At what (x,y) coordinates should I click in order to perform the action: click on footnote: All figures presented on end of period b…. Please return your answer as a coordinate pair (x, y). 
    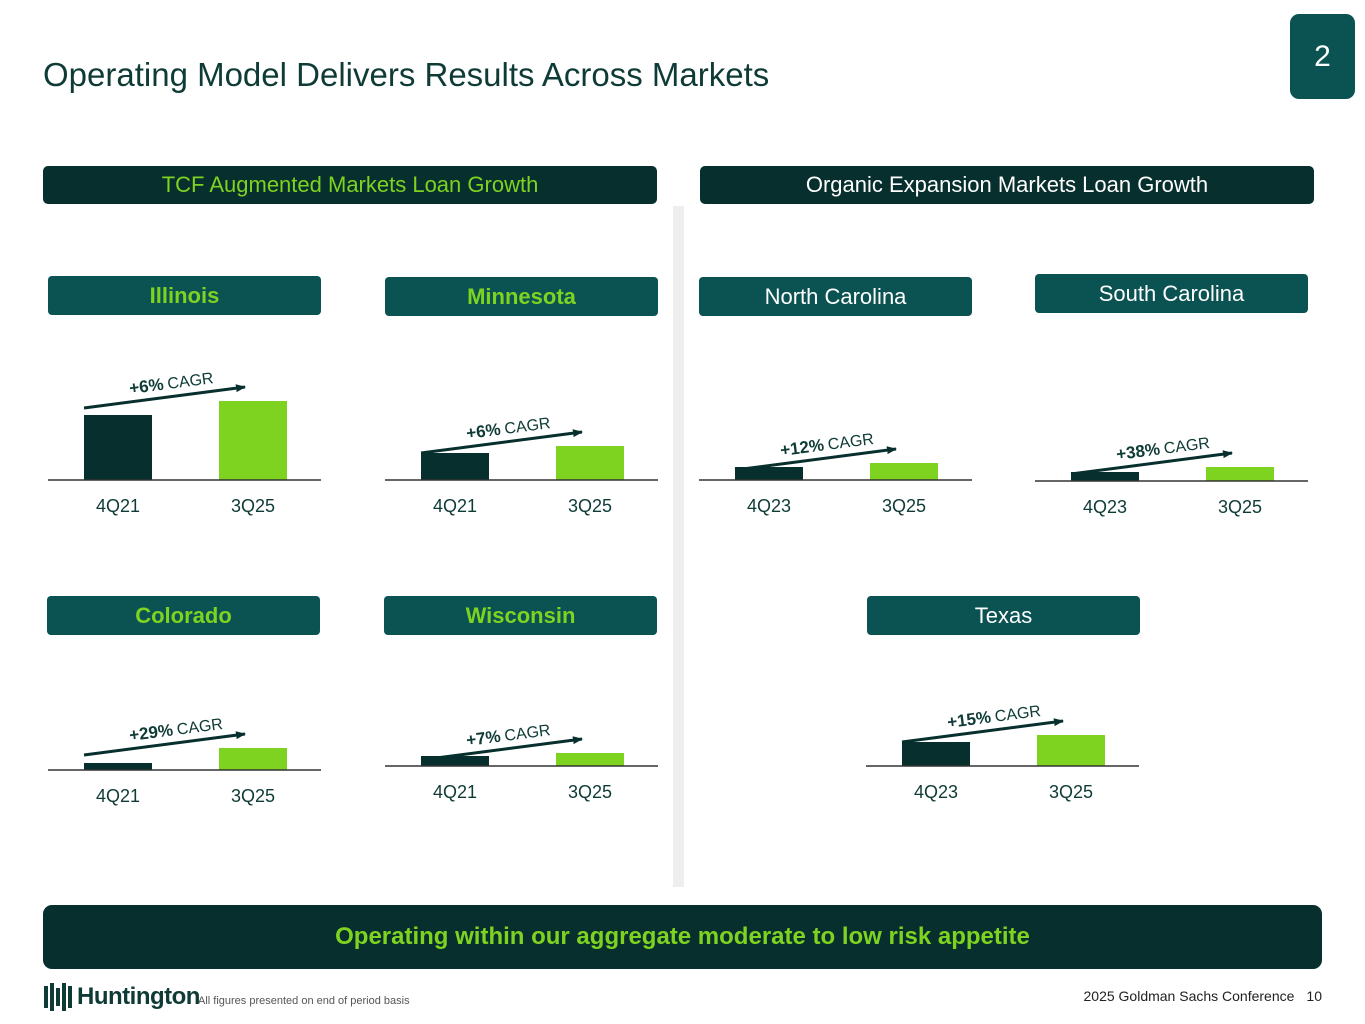
    Looking at the image, I should click on (304, 1001).